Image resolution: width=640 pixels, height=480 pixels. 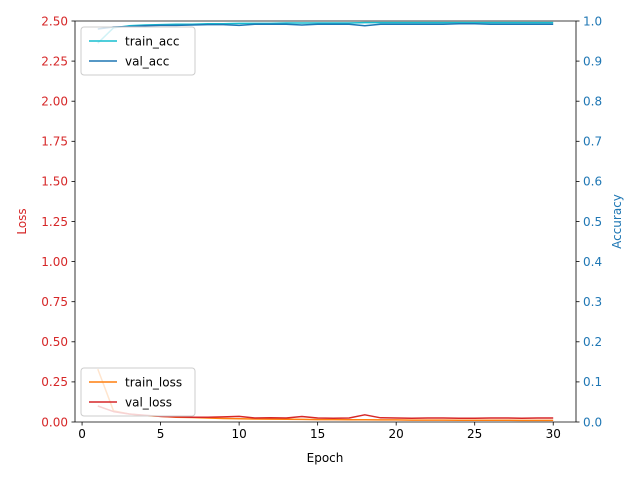 What do you see at coordinates (317, 434) in the screenshot?
I see `x-tick-label: 15` at bounding box center [317, 434].